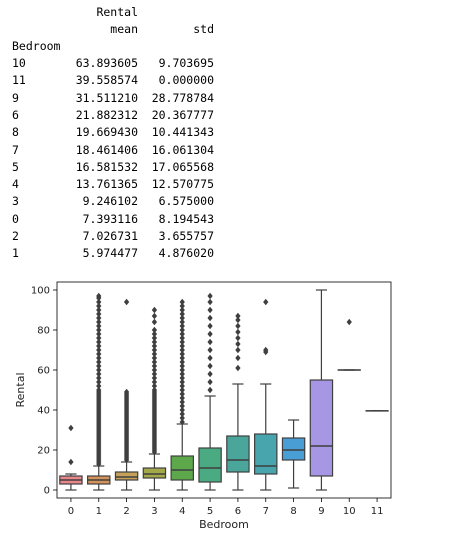  I want to click on table-row-std: 0.000000, so click(186, 80).